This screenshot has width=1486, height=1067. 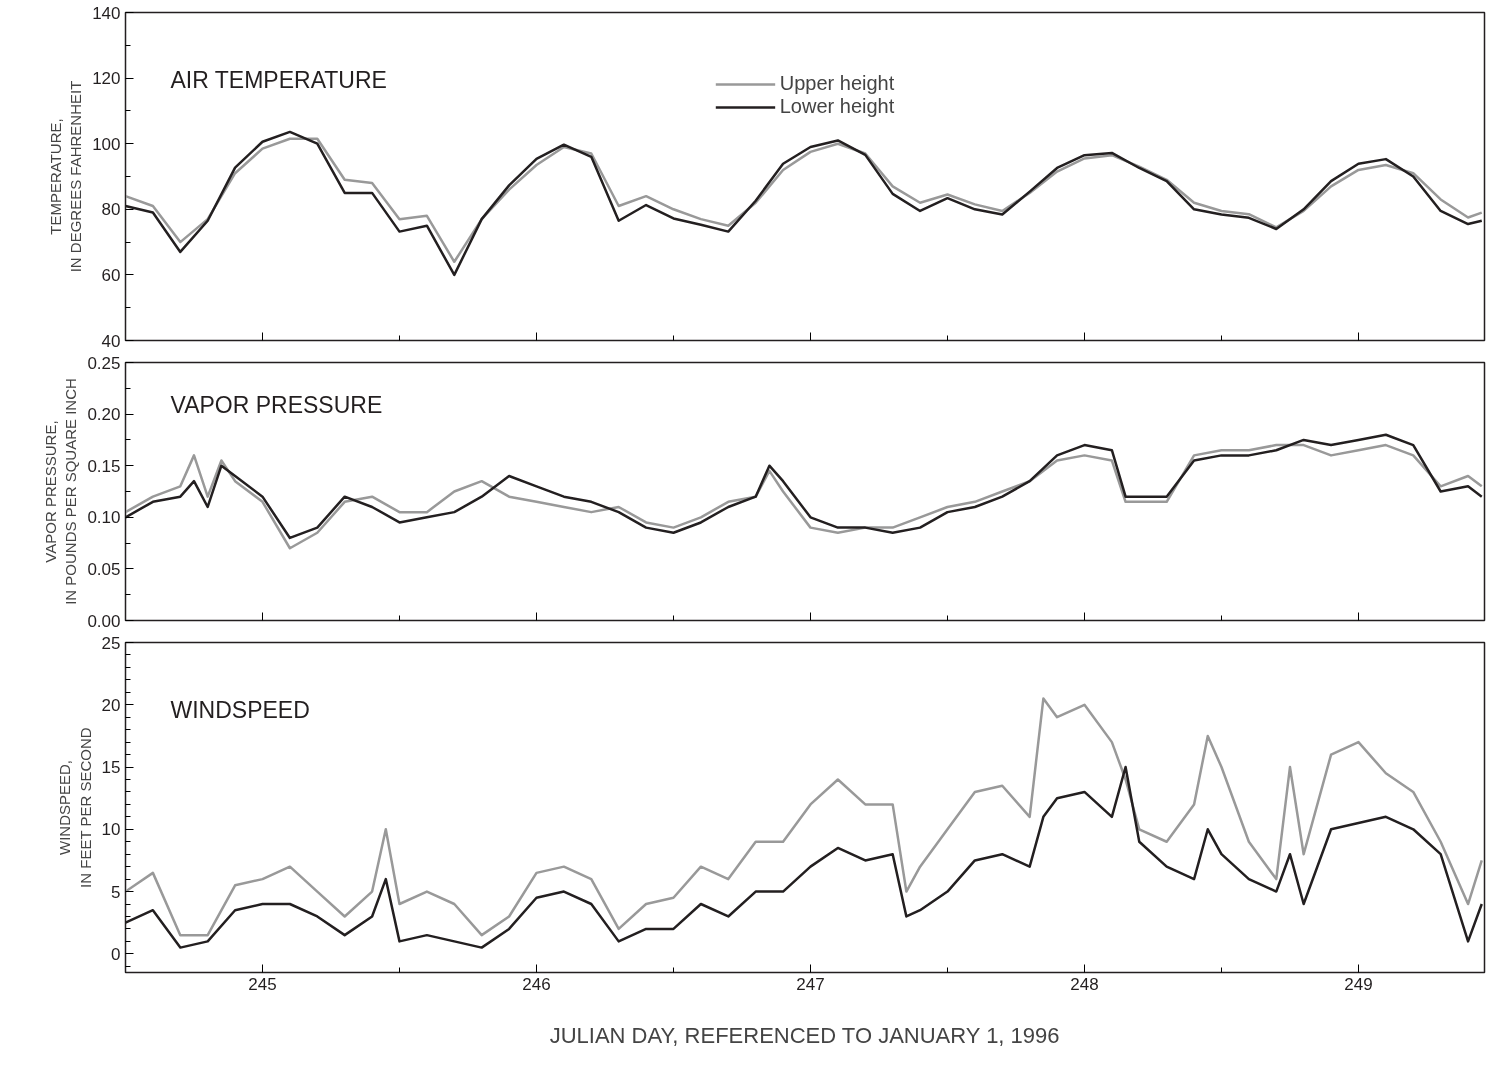 I want to click on y-tick-label: 120, so click(x=106, y=79).